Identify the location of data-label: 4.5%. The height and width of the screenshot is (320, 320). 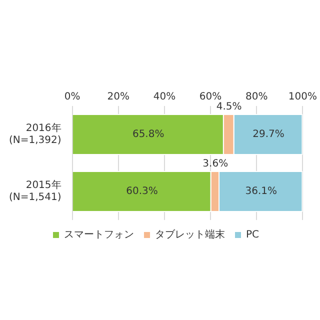
(229, 107).